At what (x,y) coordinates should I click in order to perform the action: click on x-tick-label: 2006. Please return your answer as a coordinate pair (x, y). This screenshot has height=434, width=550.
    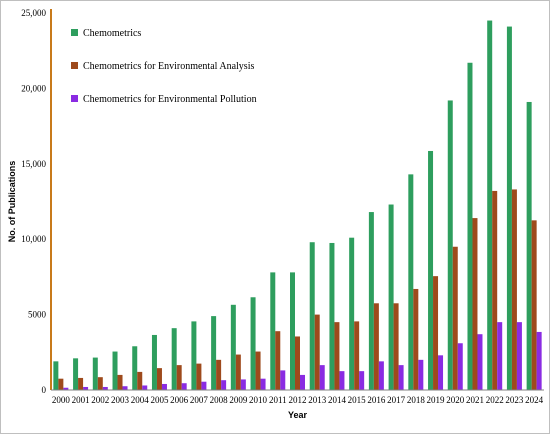
    Looking at the image, I should click on (179, 400).